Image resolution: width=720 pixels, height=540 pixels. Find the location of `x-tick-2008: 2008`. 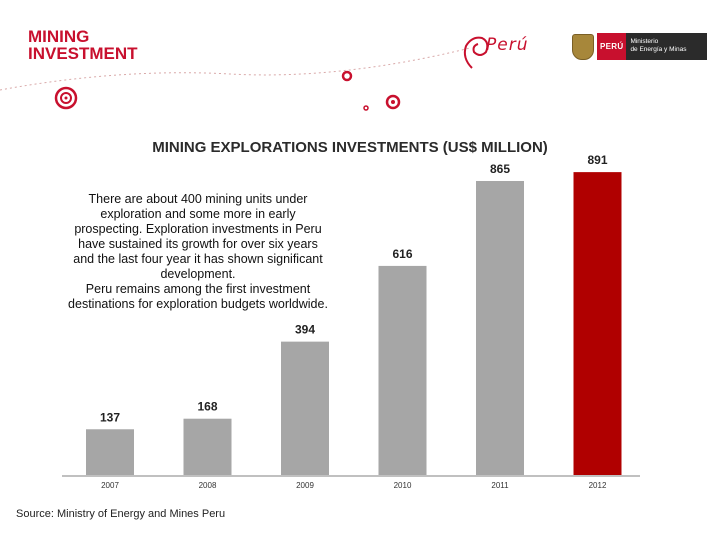

x-tick-2008: 2008 is located at coordinates (208, 485).